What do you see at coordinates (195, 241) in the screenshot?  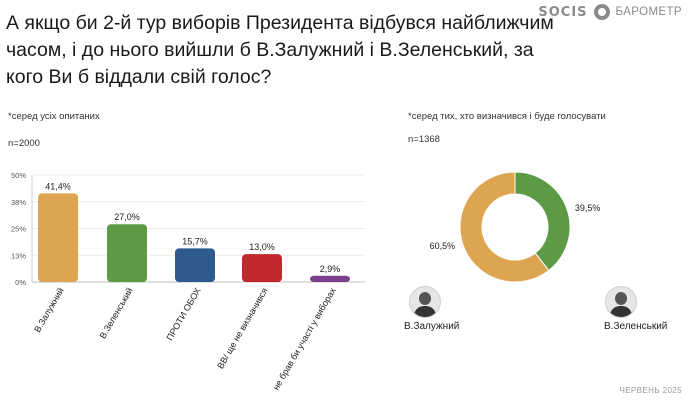 I see `bar-value-label: 15,7%` at bounding box center [195, 241].